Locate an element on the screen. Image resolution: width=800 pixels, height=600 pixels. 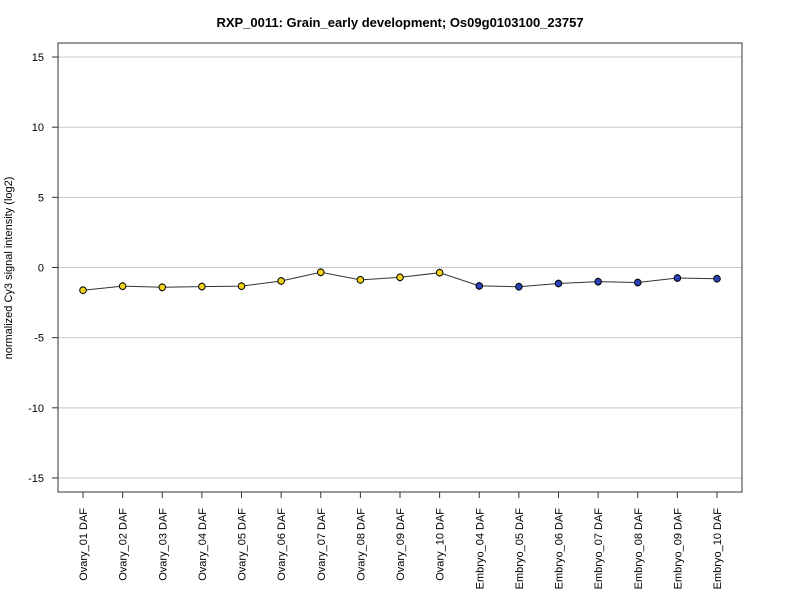
x-tick-label: Ovary_07 DAF is located at coordinates (322, 544).